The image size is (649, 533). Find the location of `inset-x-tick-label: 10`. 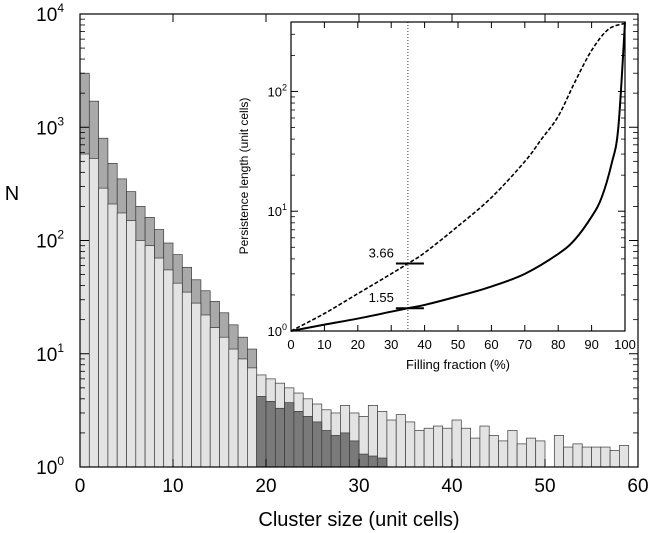

inset-x-tick-label: 10 is located at coordinates (324, 344).